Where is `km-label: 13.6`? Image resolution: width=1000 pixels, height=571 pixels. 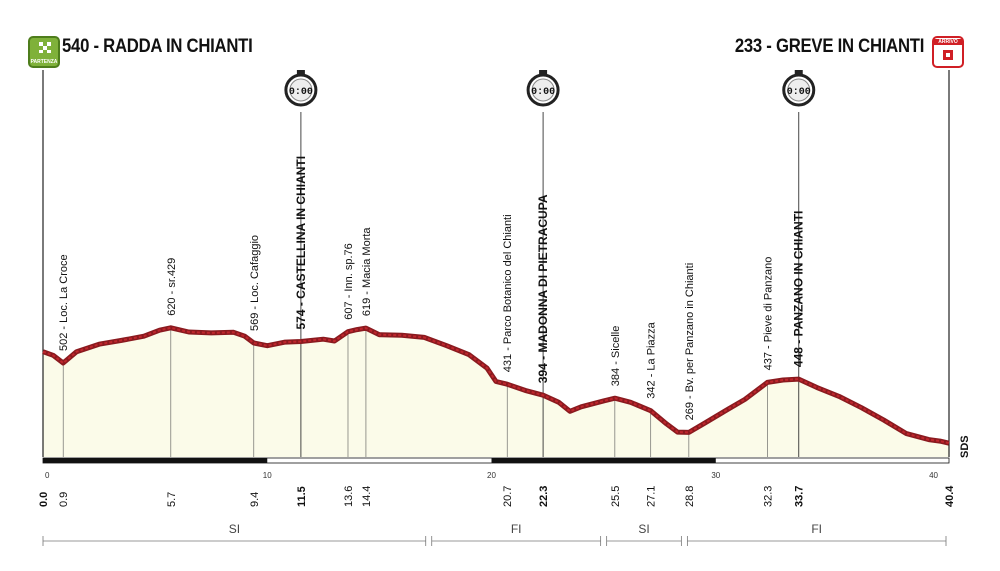
km-label: 13.6 is located at coordinates (349, 496).